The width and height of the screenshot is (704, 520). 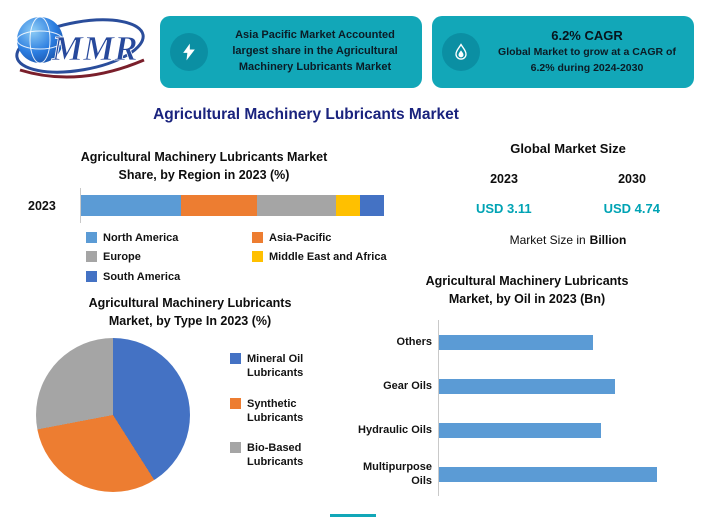 What do you see at coordinates (275, 366) in the screenshot?
I see `pie-legend-label-mineral-oil-lubricants: Mineral Oil Lubricants` at bounding box center [275, 366].